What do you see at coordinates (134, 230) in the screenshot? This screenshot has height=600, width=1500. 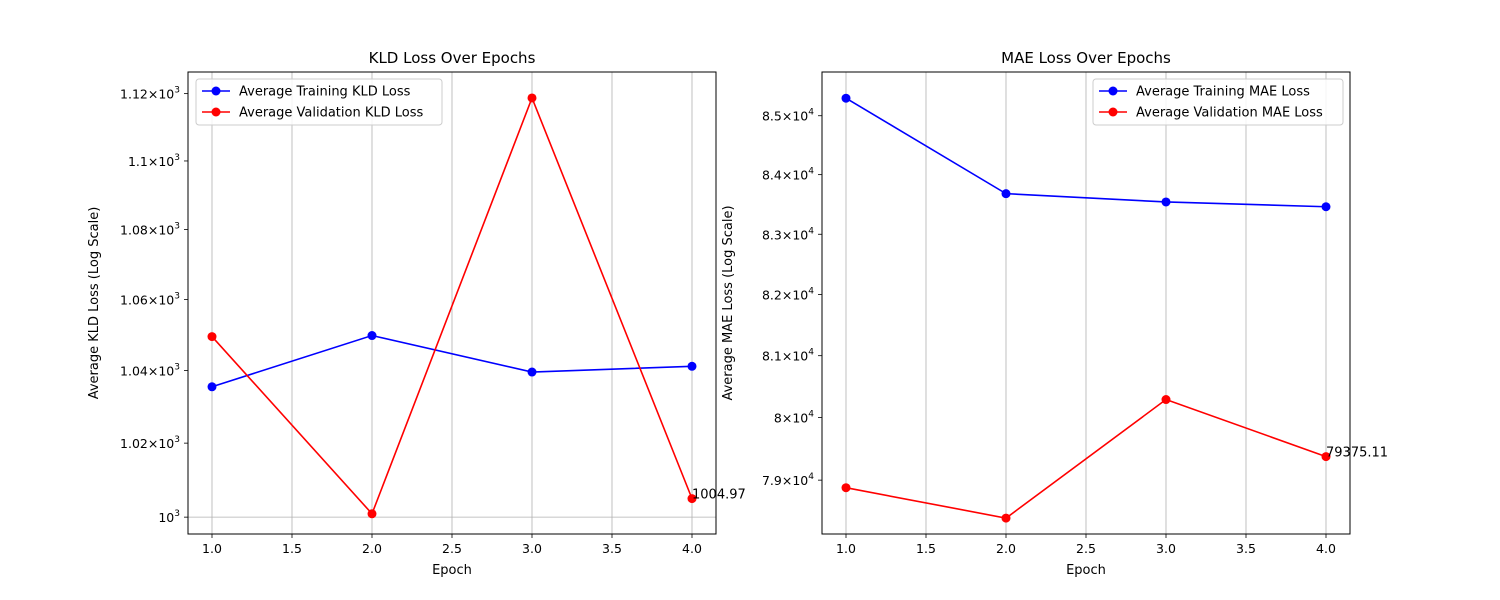 I see `y-tick-mantissa: 1.08` at bounding box center [134, 230].